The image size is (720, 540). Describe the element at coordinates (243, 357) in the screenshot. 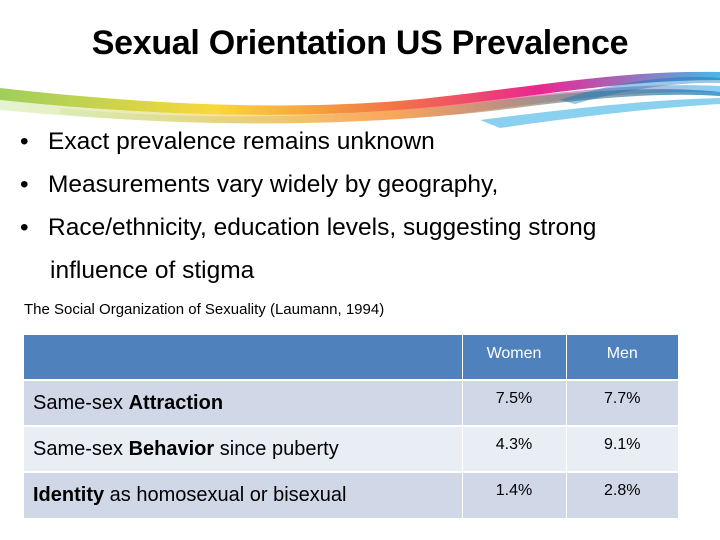

I see `header-blank` at that location.